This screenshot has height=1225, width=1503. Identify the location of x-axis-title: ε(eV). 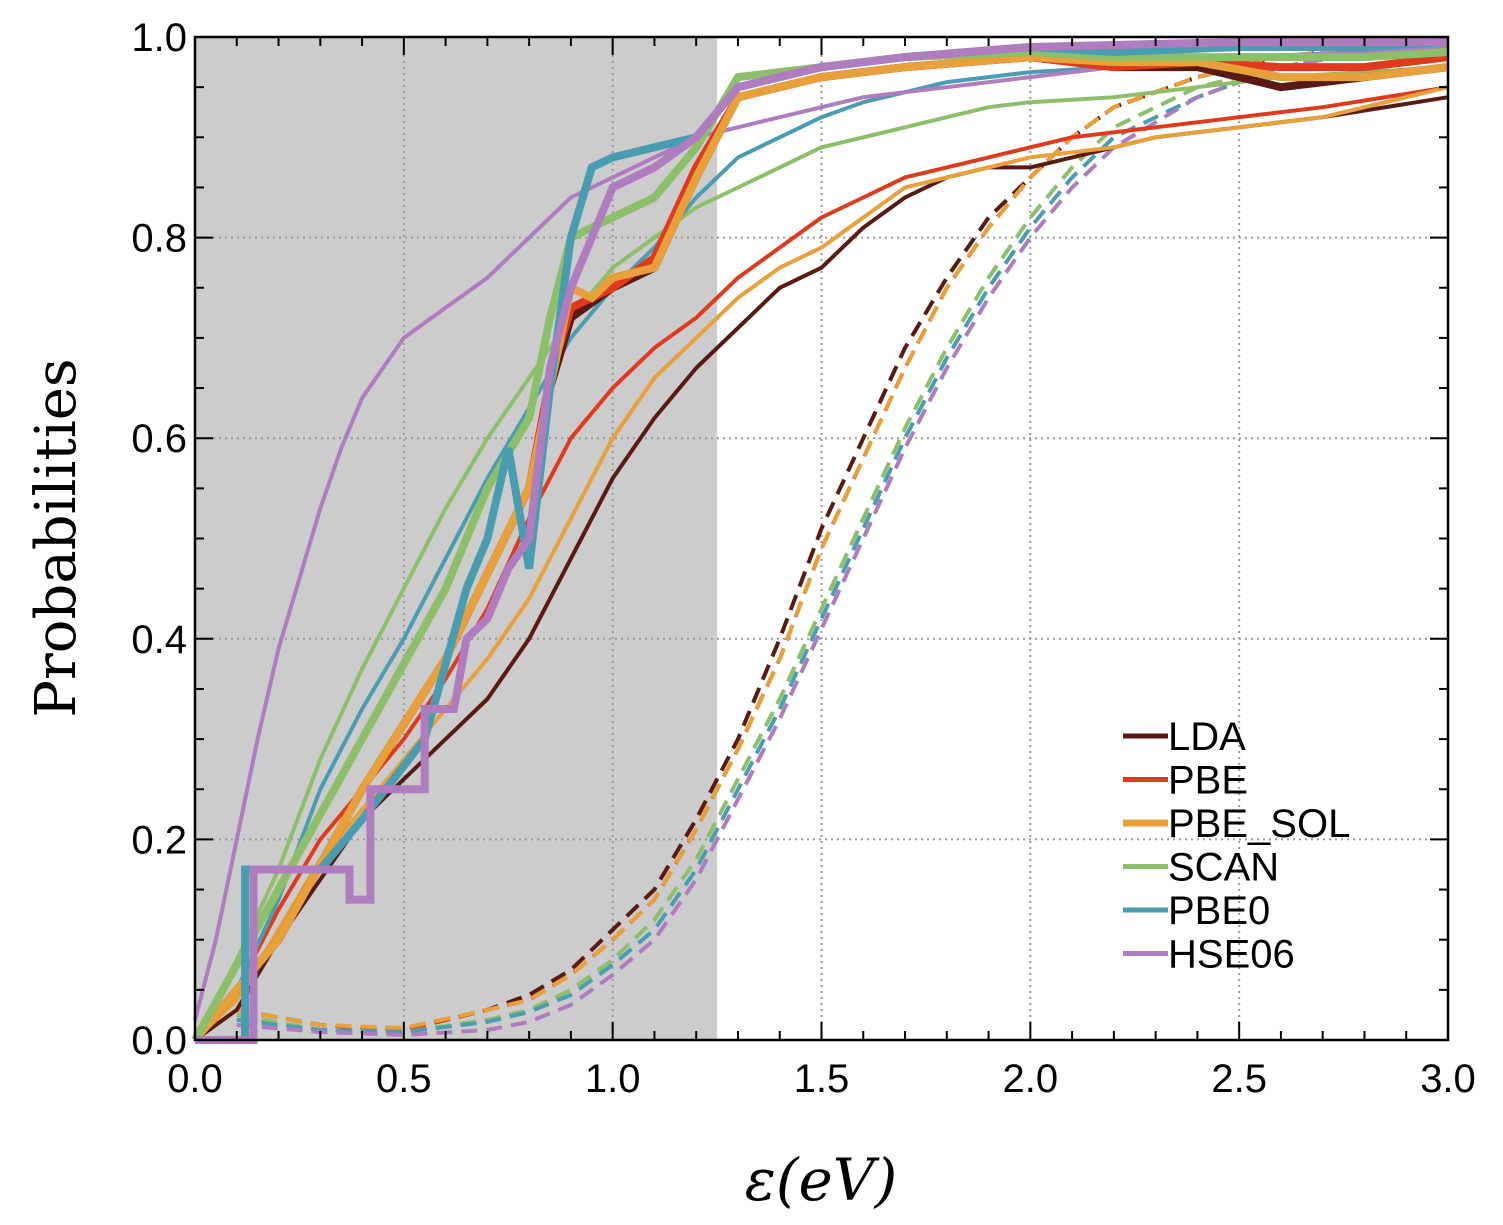
(821, 1180).